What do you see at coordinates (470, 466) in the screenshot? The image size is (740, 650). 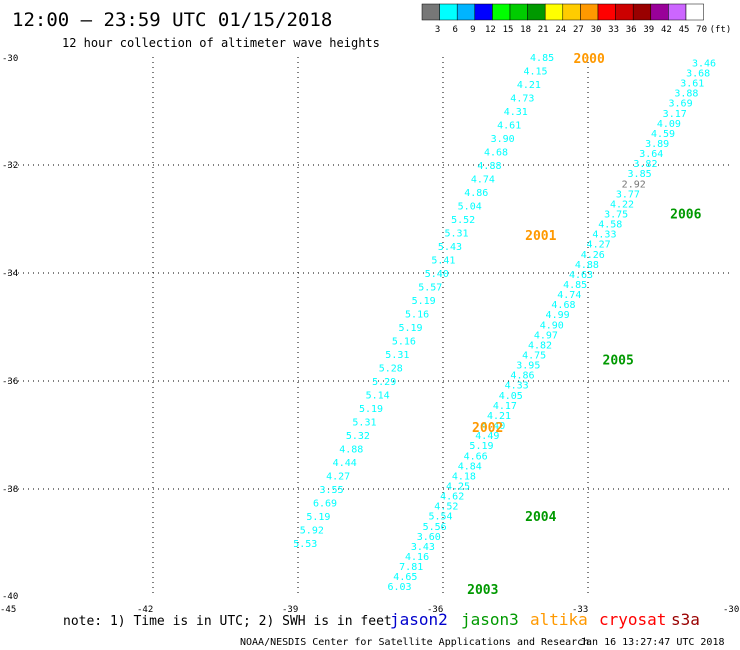 I see `wave-height-point: 4.84` at bounding box center [470, 466].